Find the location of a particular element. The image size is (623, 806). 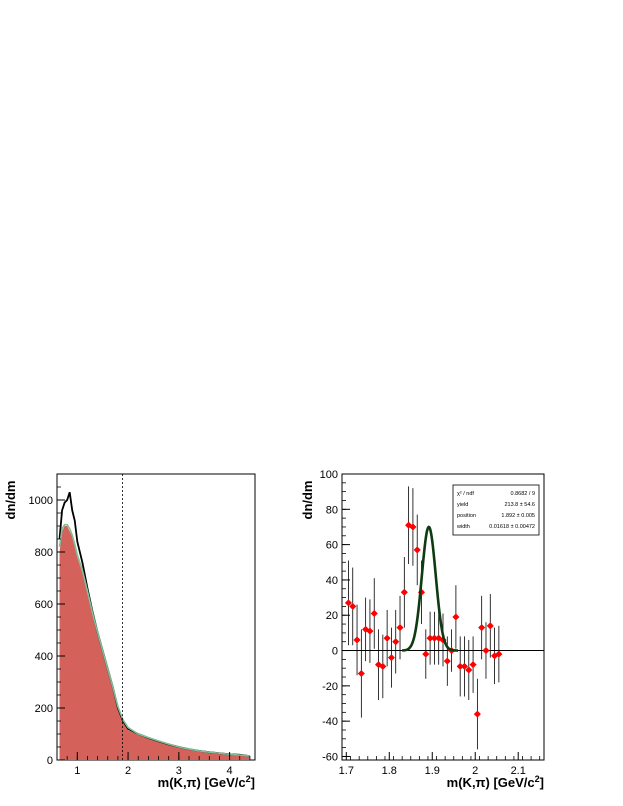

right-fit-marks is located at coordinates (443, 618).